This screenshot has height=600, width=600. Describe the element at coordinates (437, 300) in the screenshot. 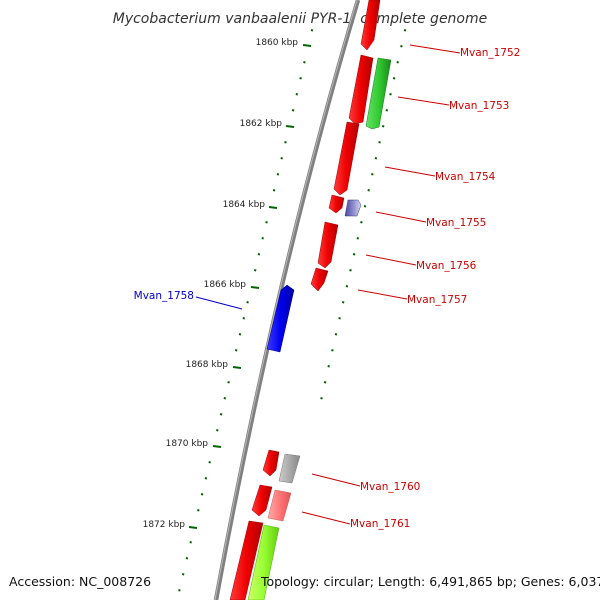

I see `gene-label-mvan-1757: Mvan_1757` at that location.